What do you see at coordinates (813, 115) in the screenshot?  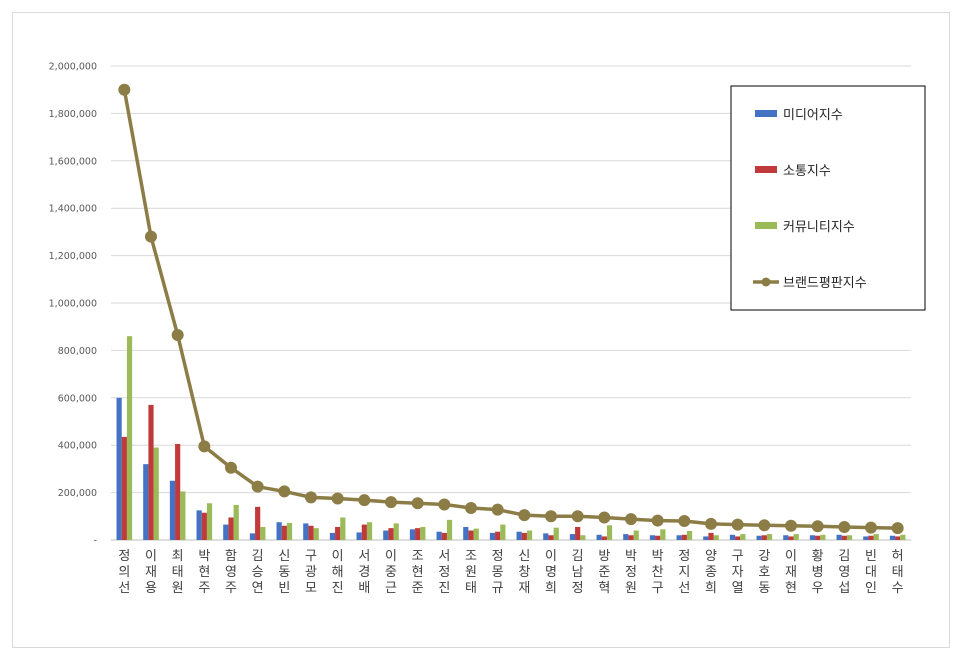 I see `legend-label: 미디어지수` at bounding box center [813, 115].